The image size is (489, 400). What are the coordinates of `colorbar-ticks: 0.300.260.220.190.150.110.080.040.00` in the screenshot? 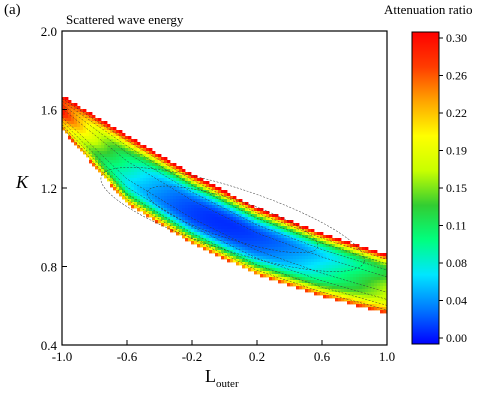 It's located at (453, 188).